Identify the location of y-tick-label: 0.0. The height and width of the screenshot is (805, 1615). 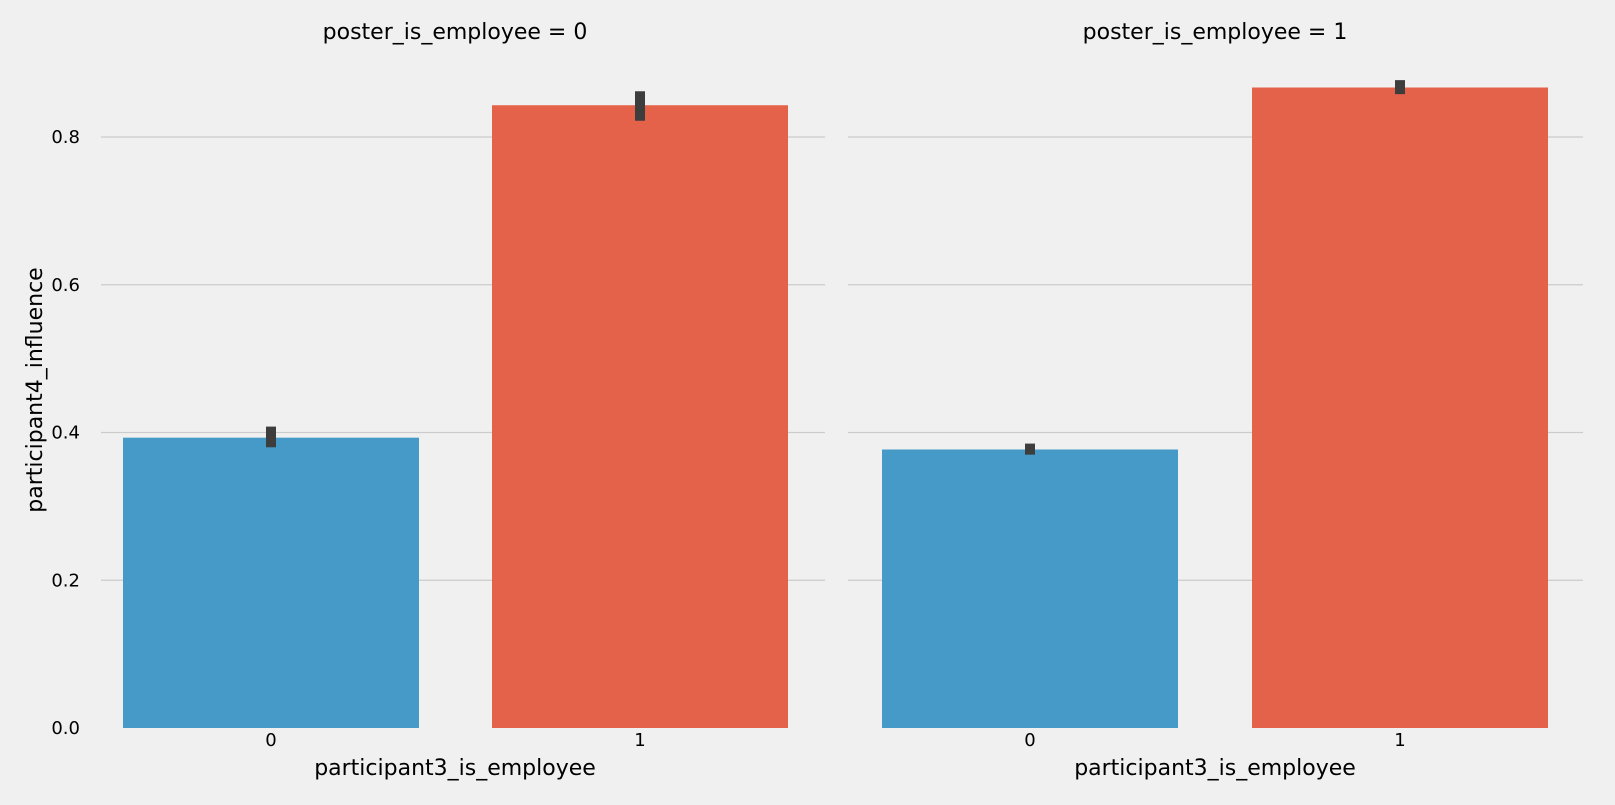
(65, 728).